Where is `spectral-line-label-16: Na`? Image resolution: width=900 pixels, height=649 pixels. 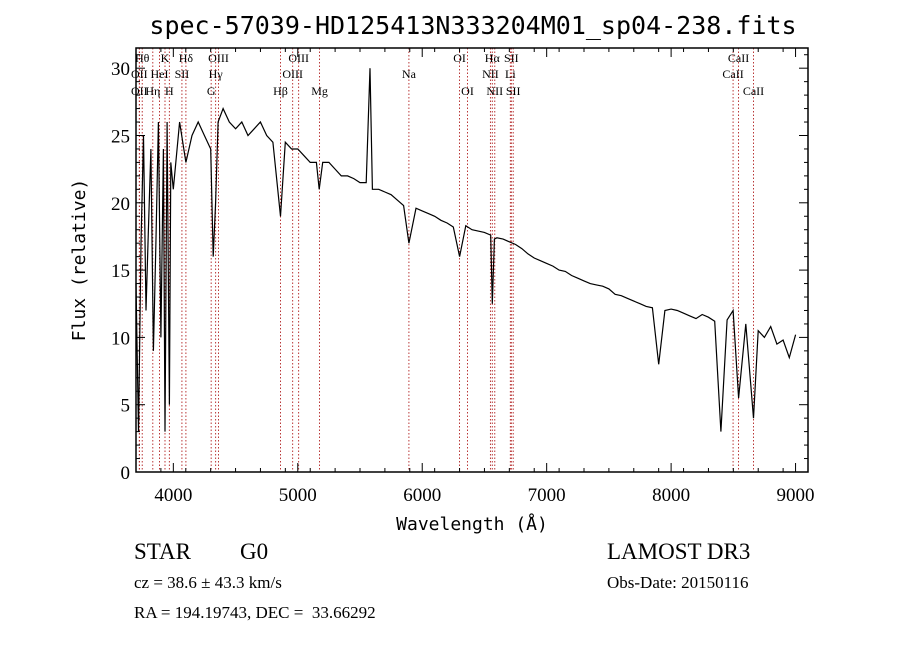 spectral-line-label-16: Na is located at coordinates (409, 74).